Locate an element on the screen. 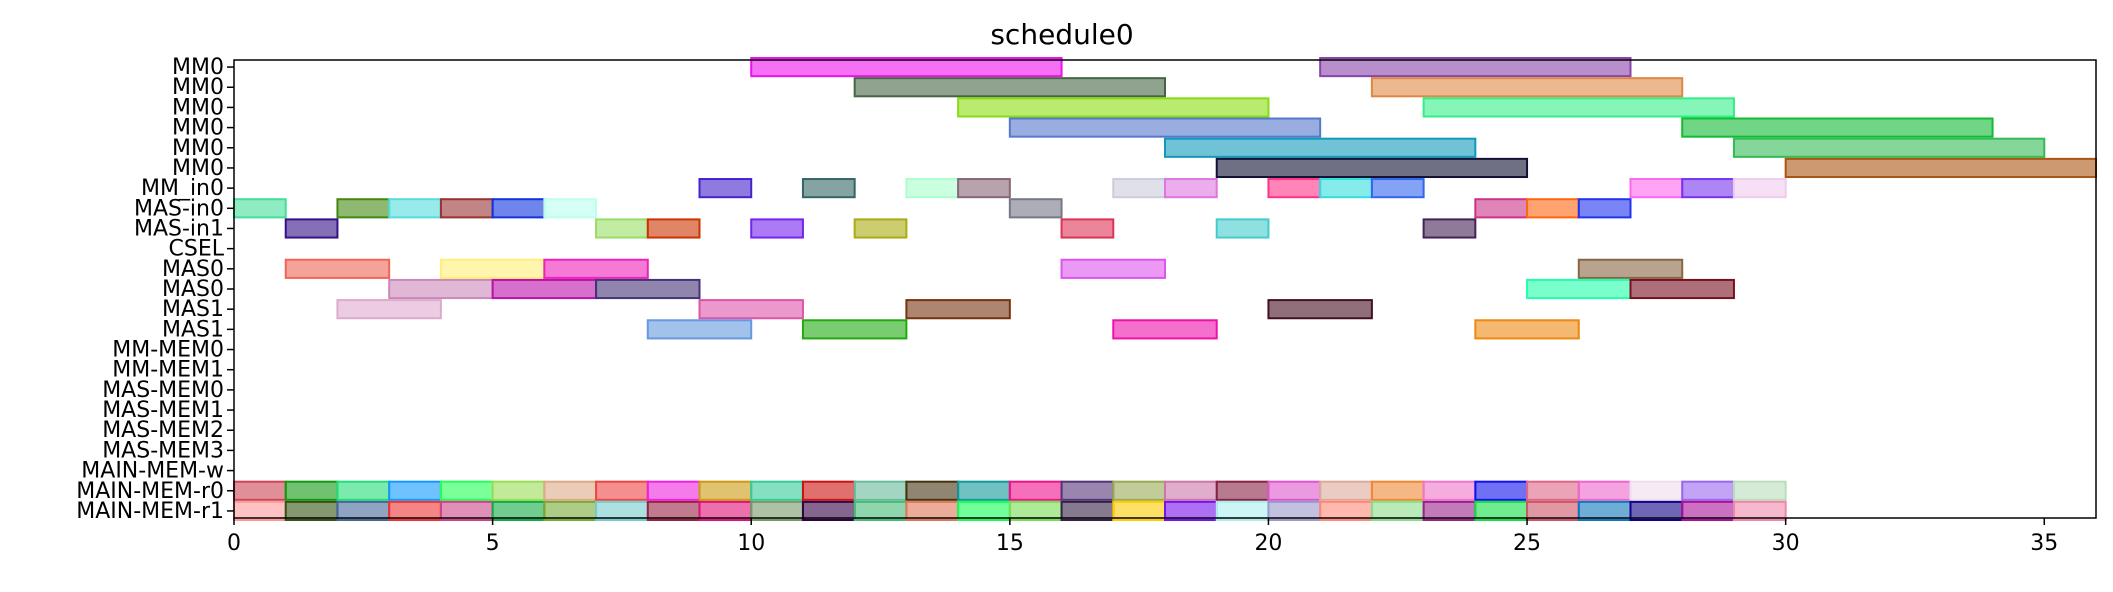 This screenshot has height=592, width=2113. y-tick-label: CSEL is located at coordinates (197, 249).